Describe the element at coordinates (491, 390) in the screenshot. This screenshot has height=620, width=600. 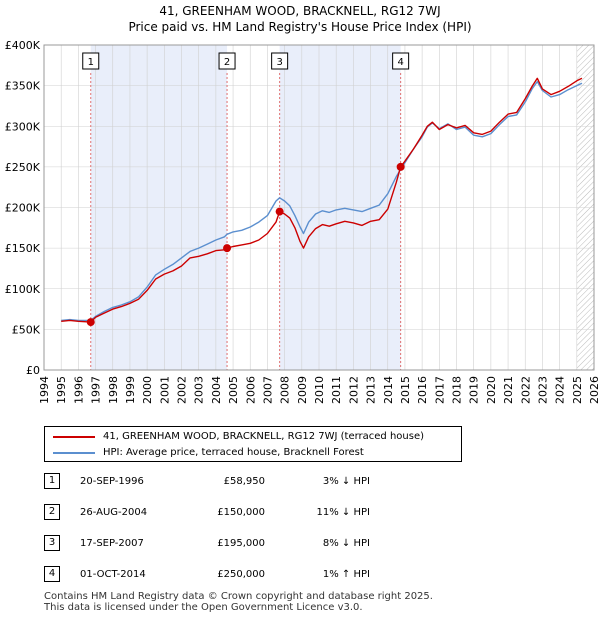
I see `x-tick-label: 2020` at that location.